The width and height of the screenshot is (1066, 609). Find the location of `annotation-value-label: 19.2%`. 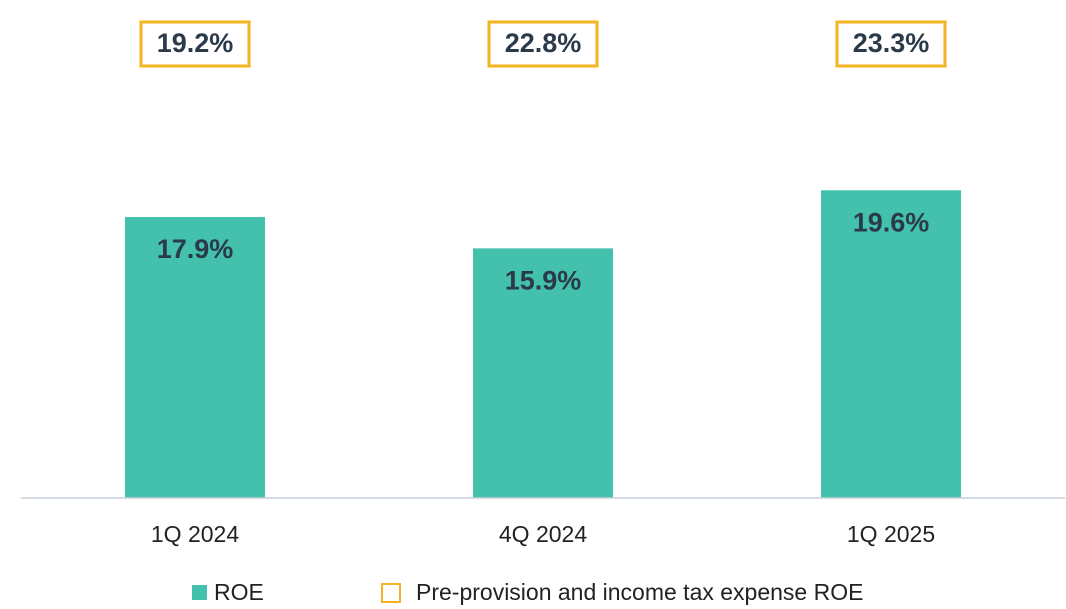

annotation-value-label: 19.2% is located at coordinates (195, 43).